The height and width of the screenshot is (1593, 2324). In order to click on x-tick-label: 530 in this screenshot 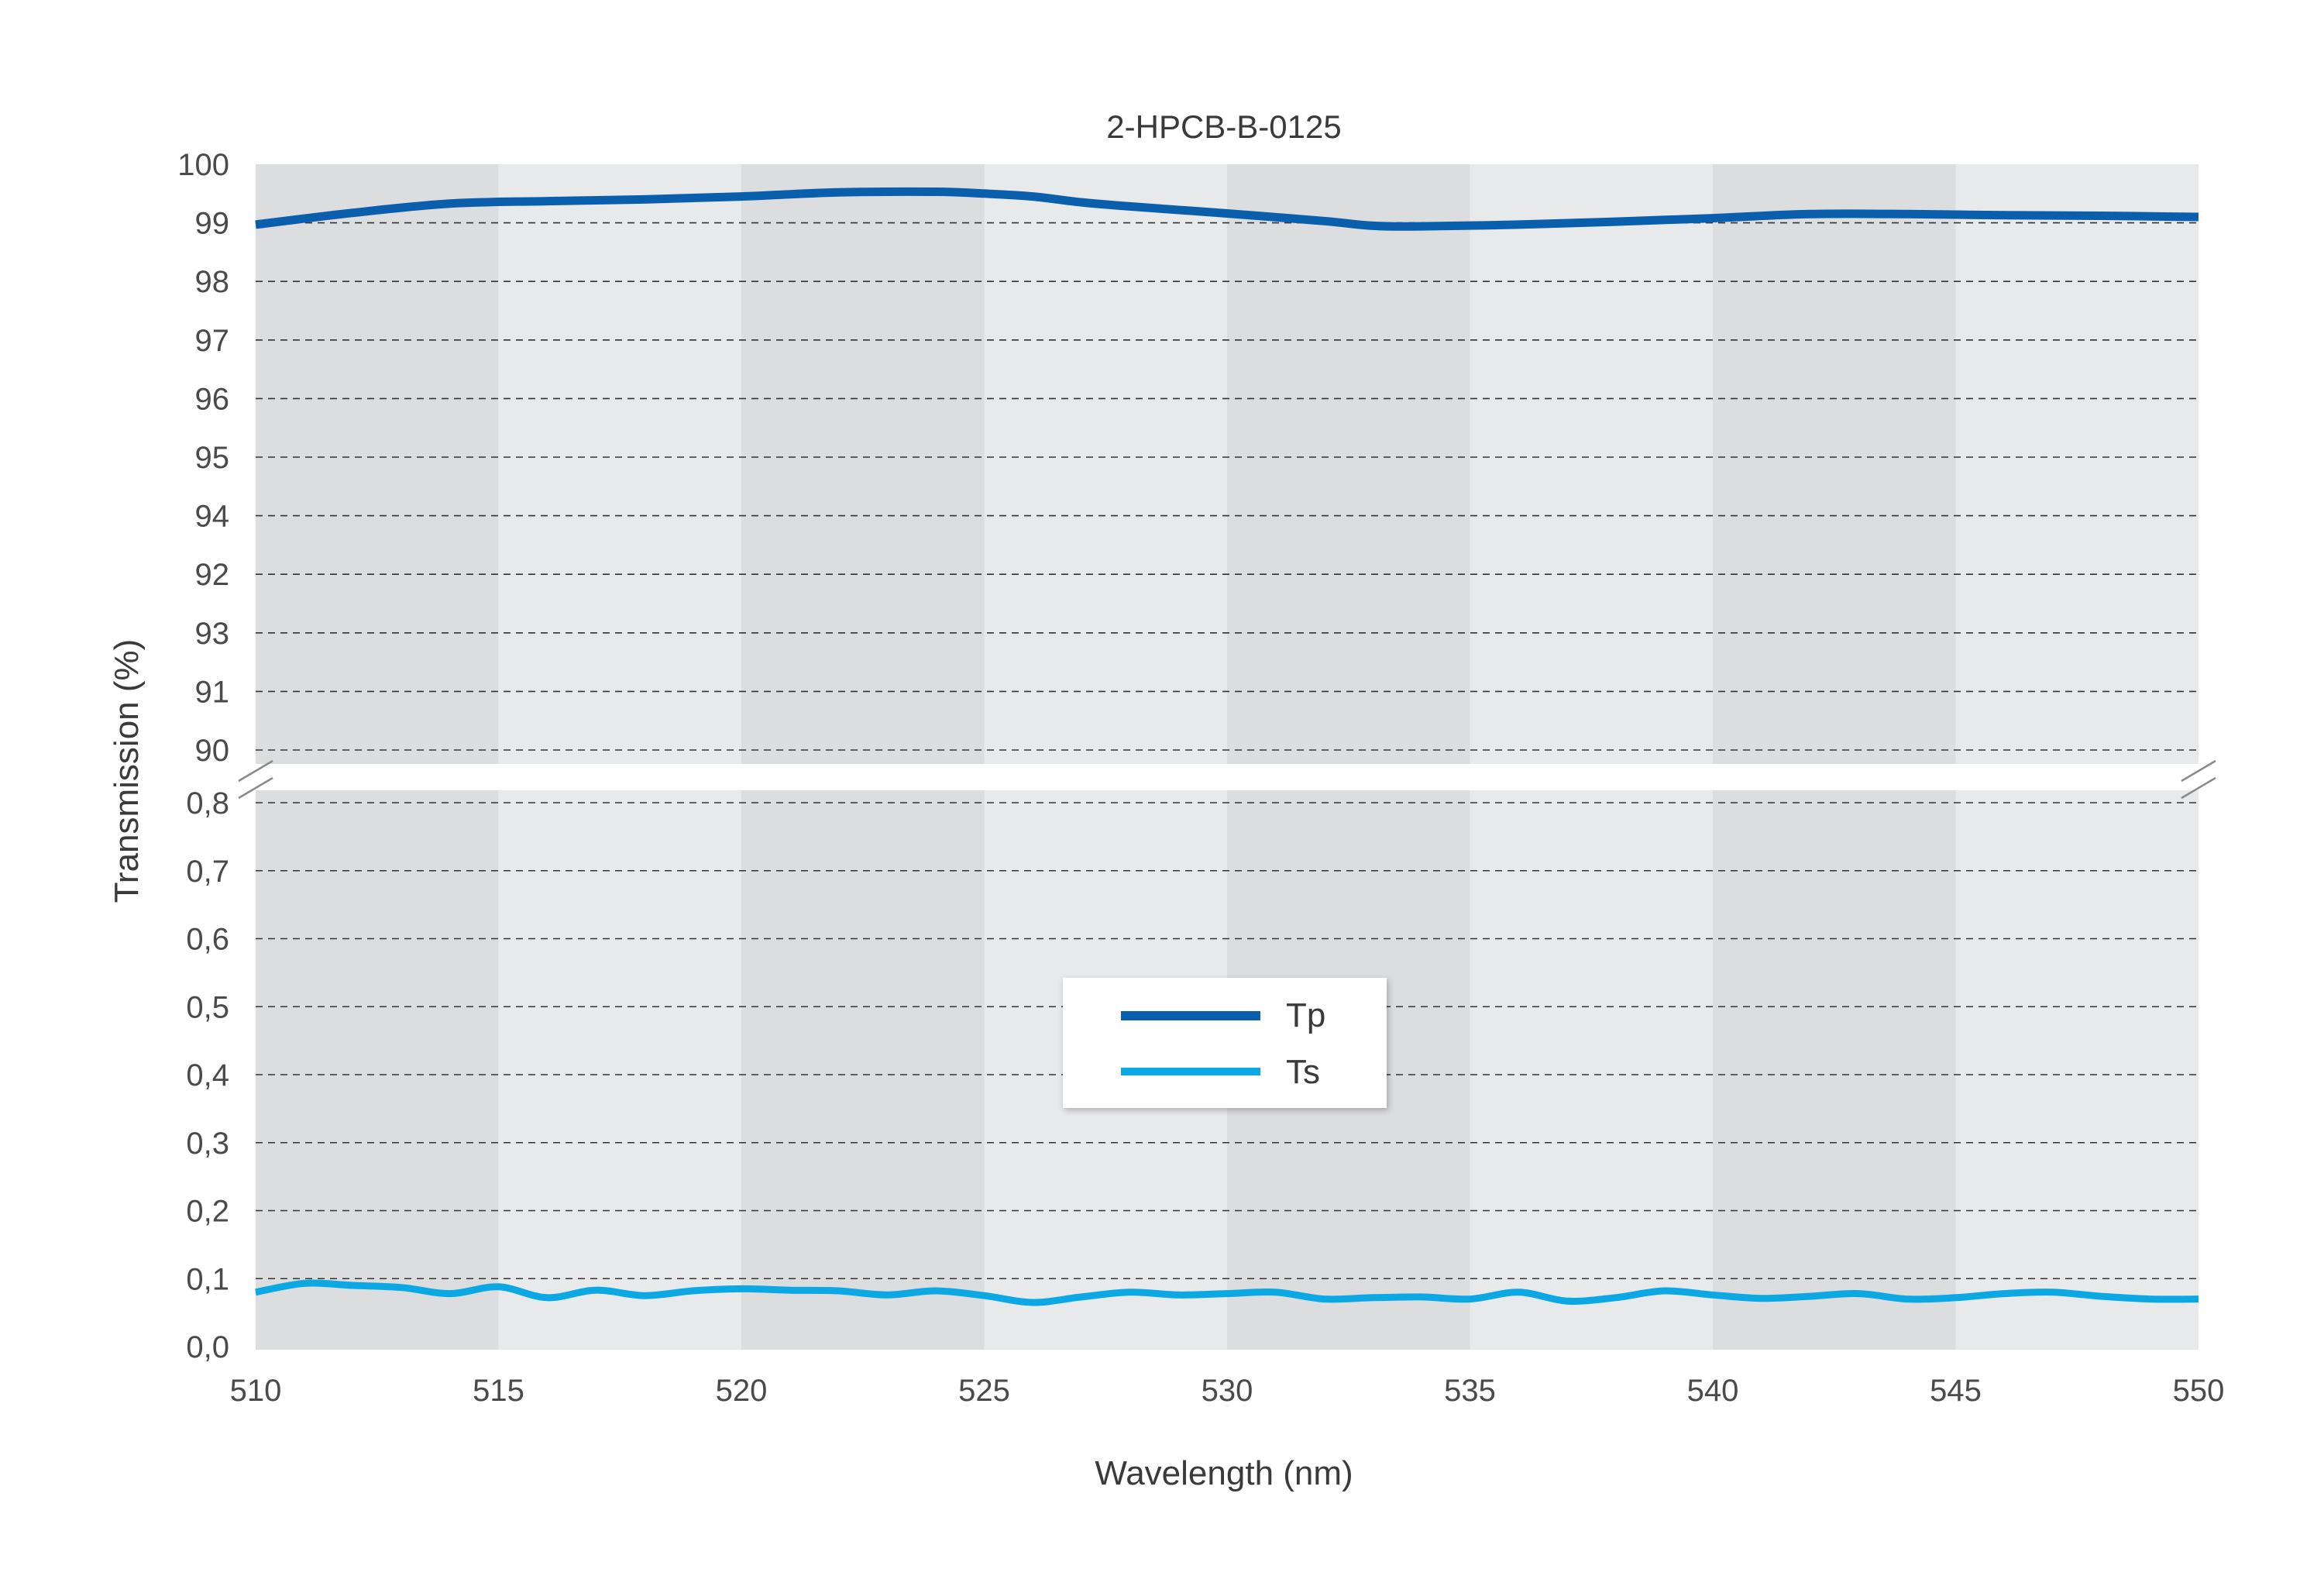, I will do `click(1227, 1391)`.